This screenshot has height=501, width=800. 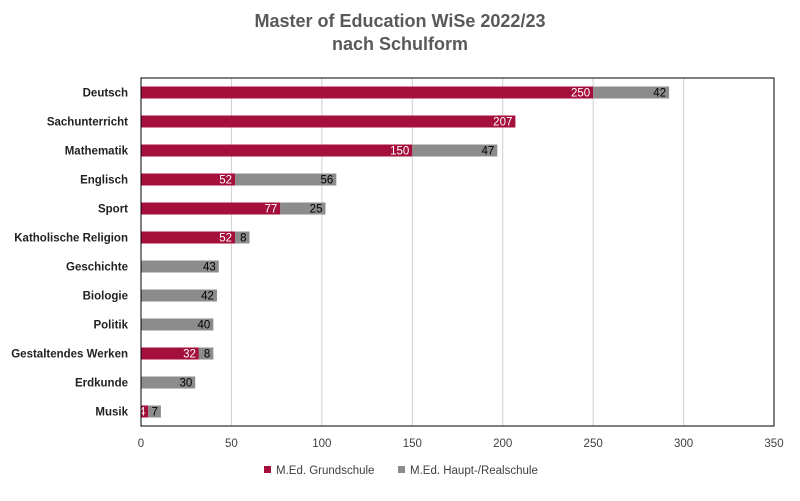 I want to click on data-label: 32, so click(x=189, y=355).